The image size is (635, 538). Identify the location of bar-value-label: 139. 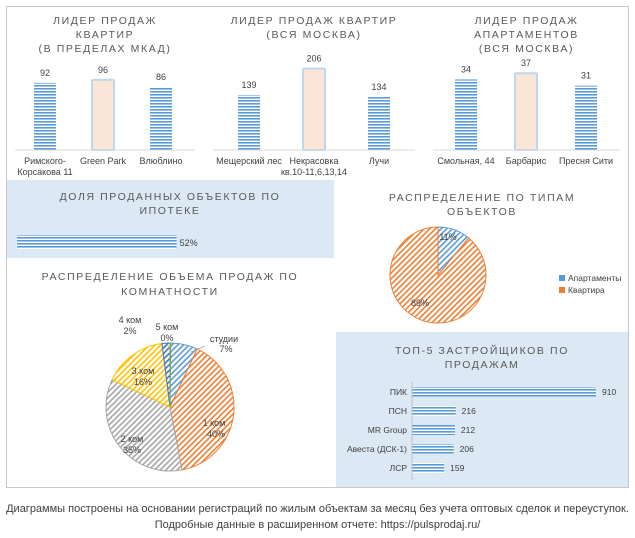
(248, 85).